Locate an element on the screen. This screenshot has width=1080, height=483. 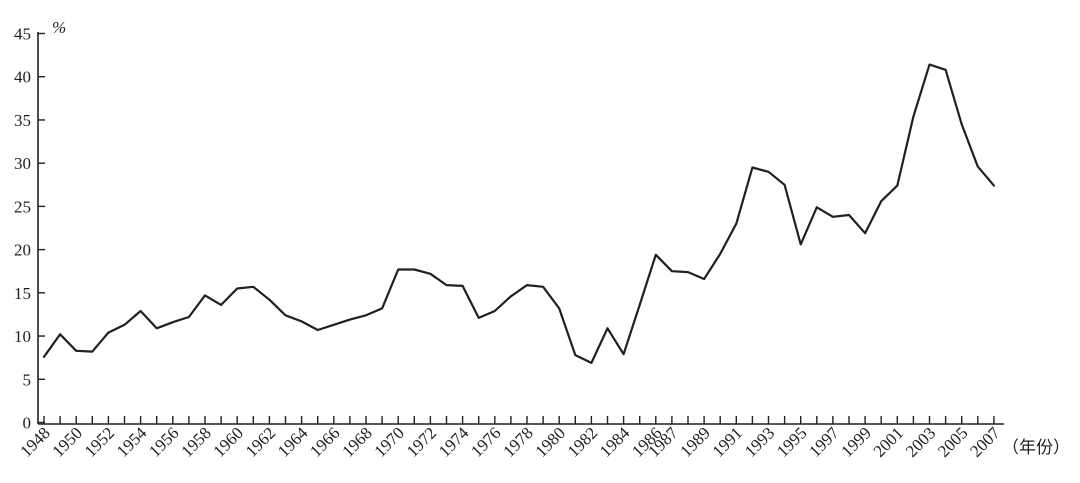
x-tick-label: 1978 is located at coordinates (517, 441).